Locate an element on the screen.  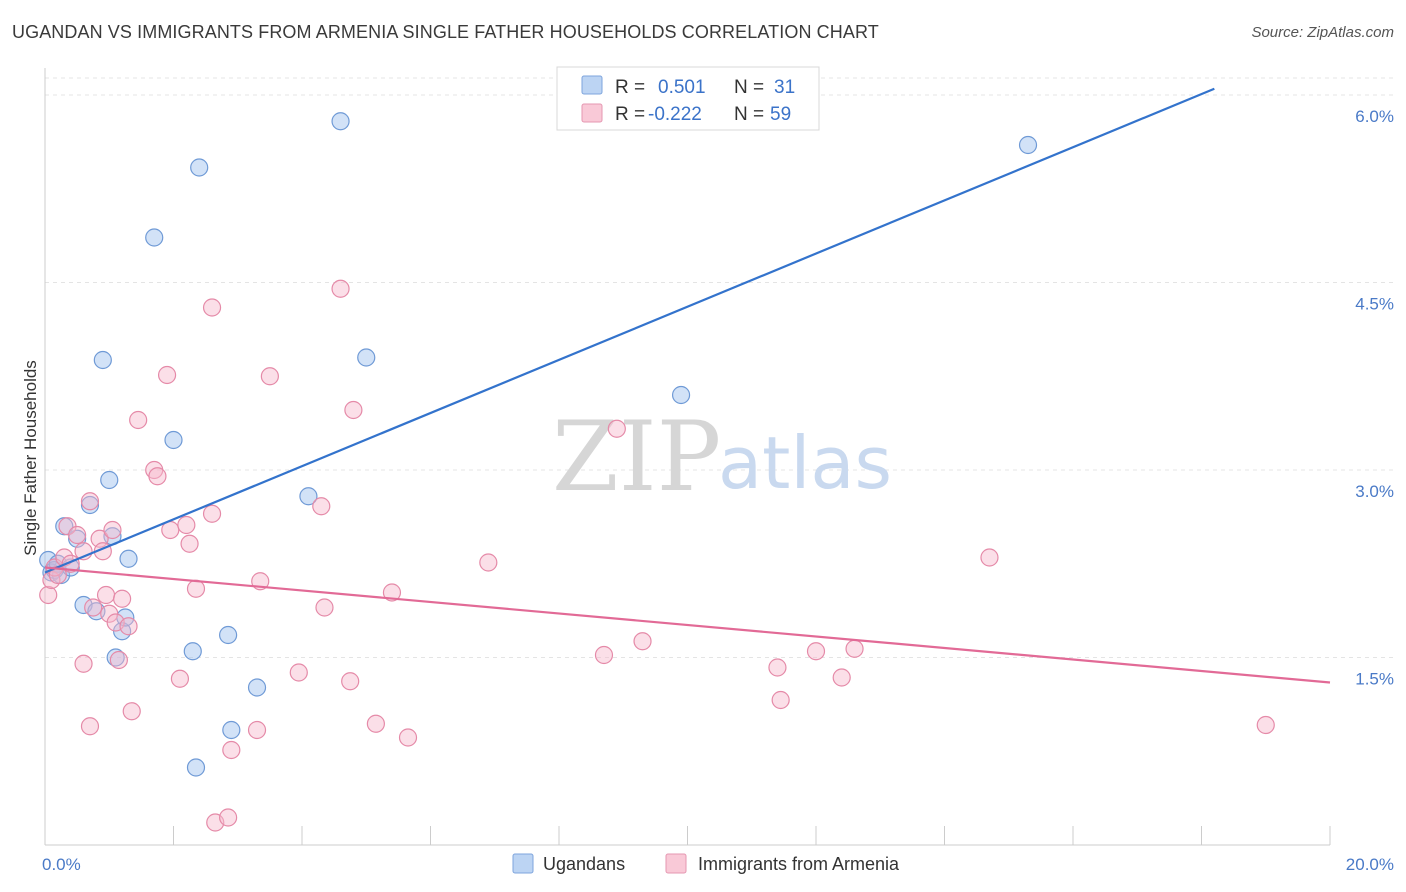
legend-r-value-2: -0.222 is located at coordinates (675, 114).